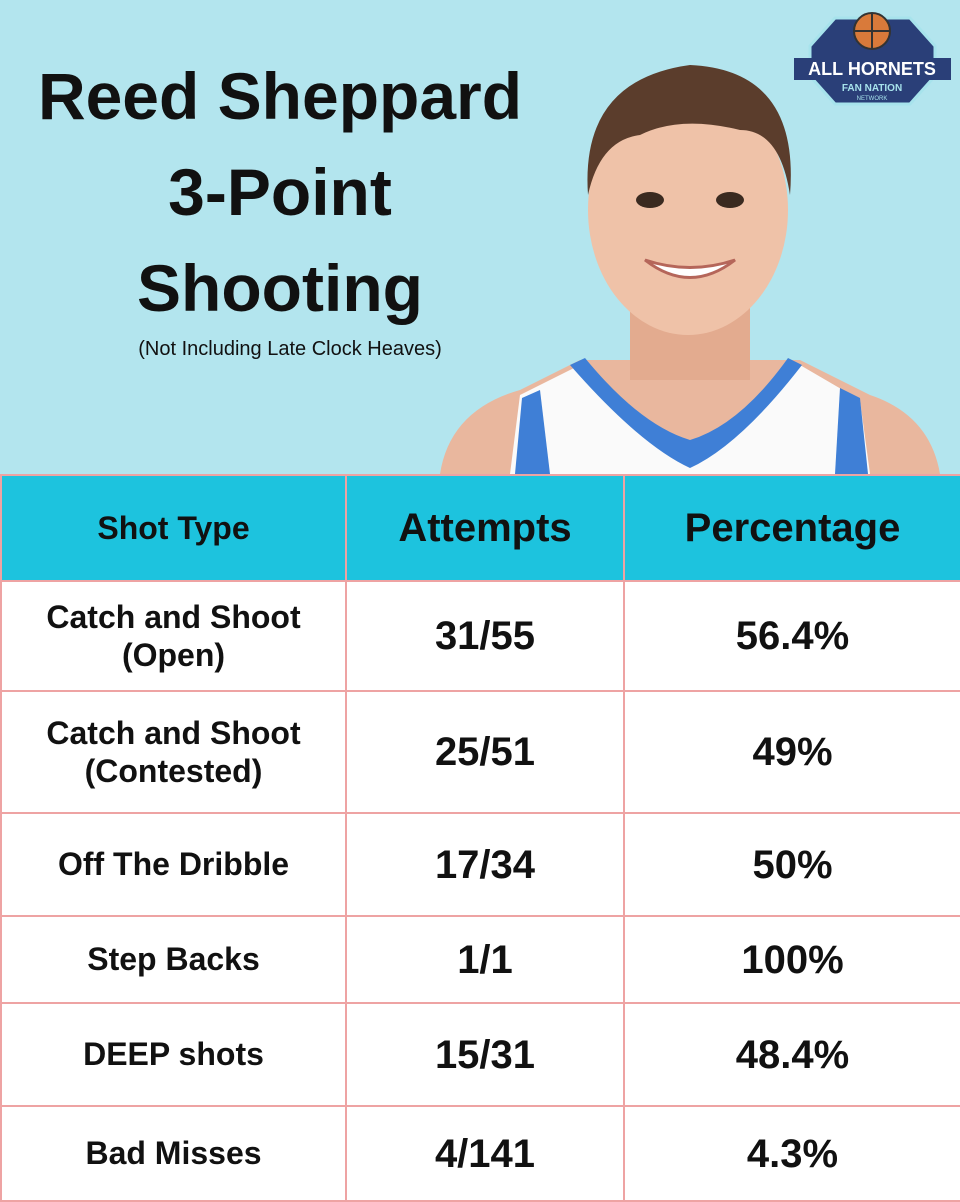  What do you see at coordinates (485, 752) in the screenshot?
I see `table-cell: 25/51` at bounding box center [485, 752].